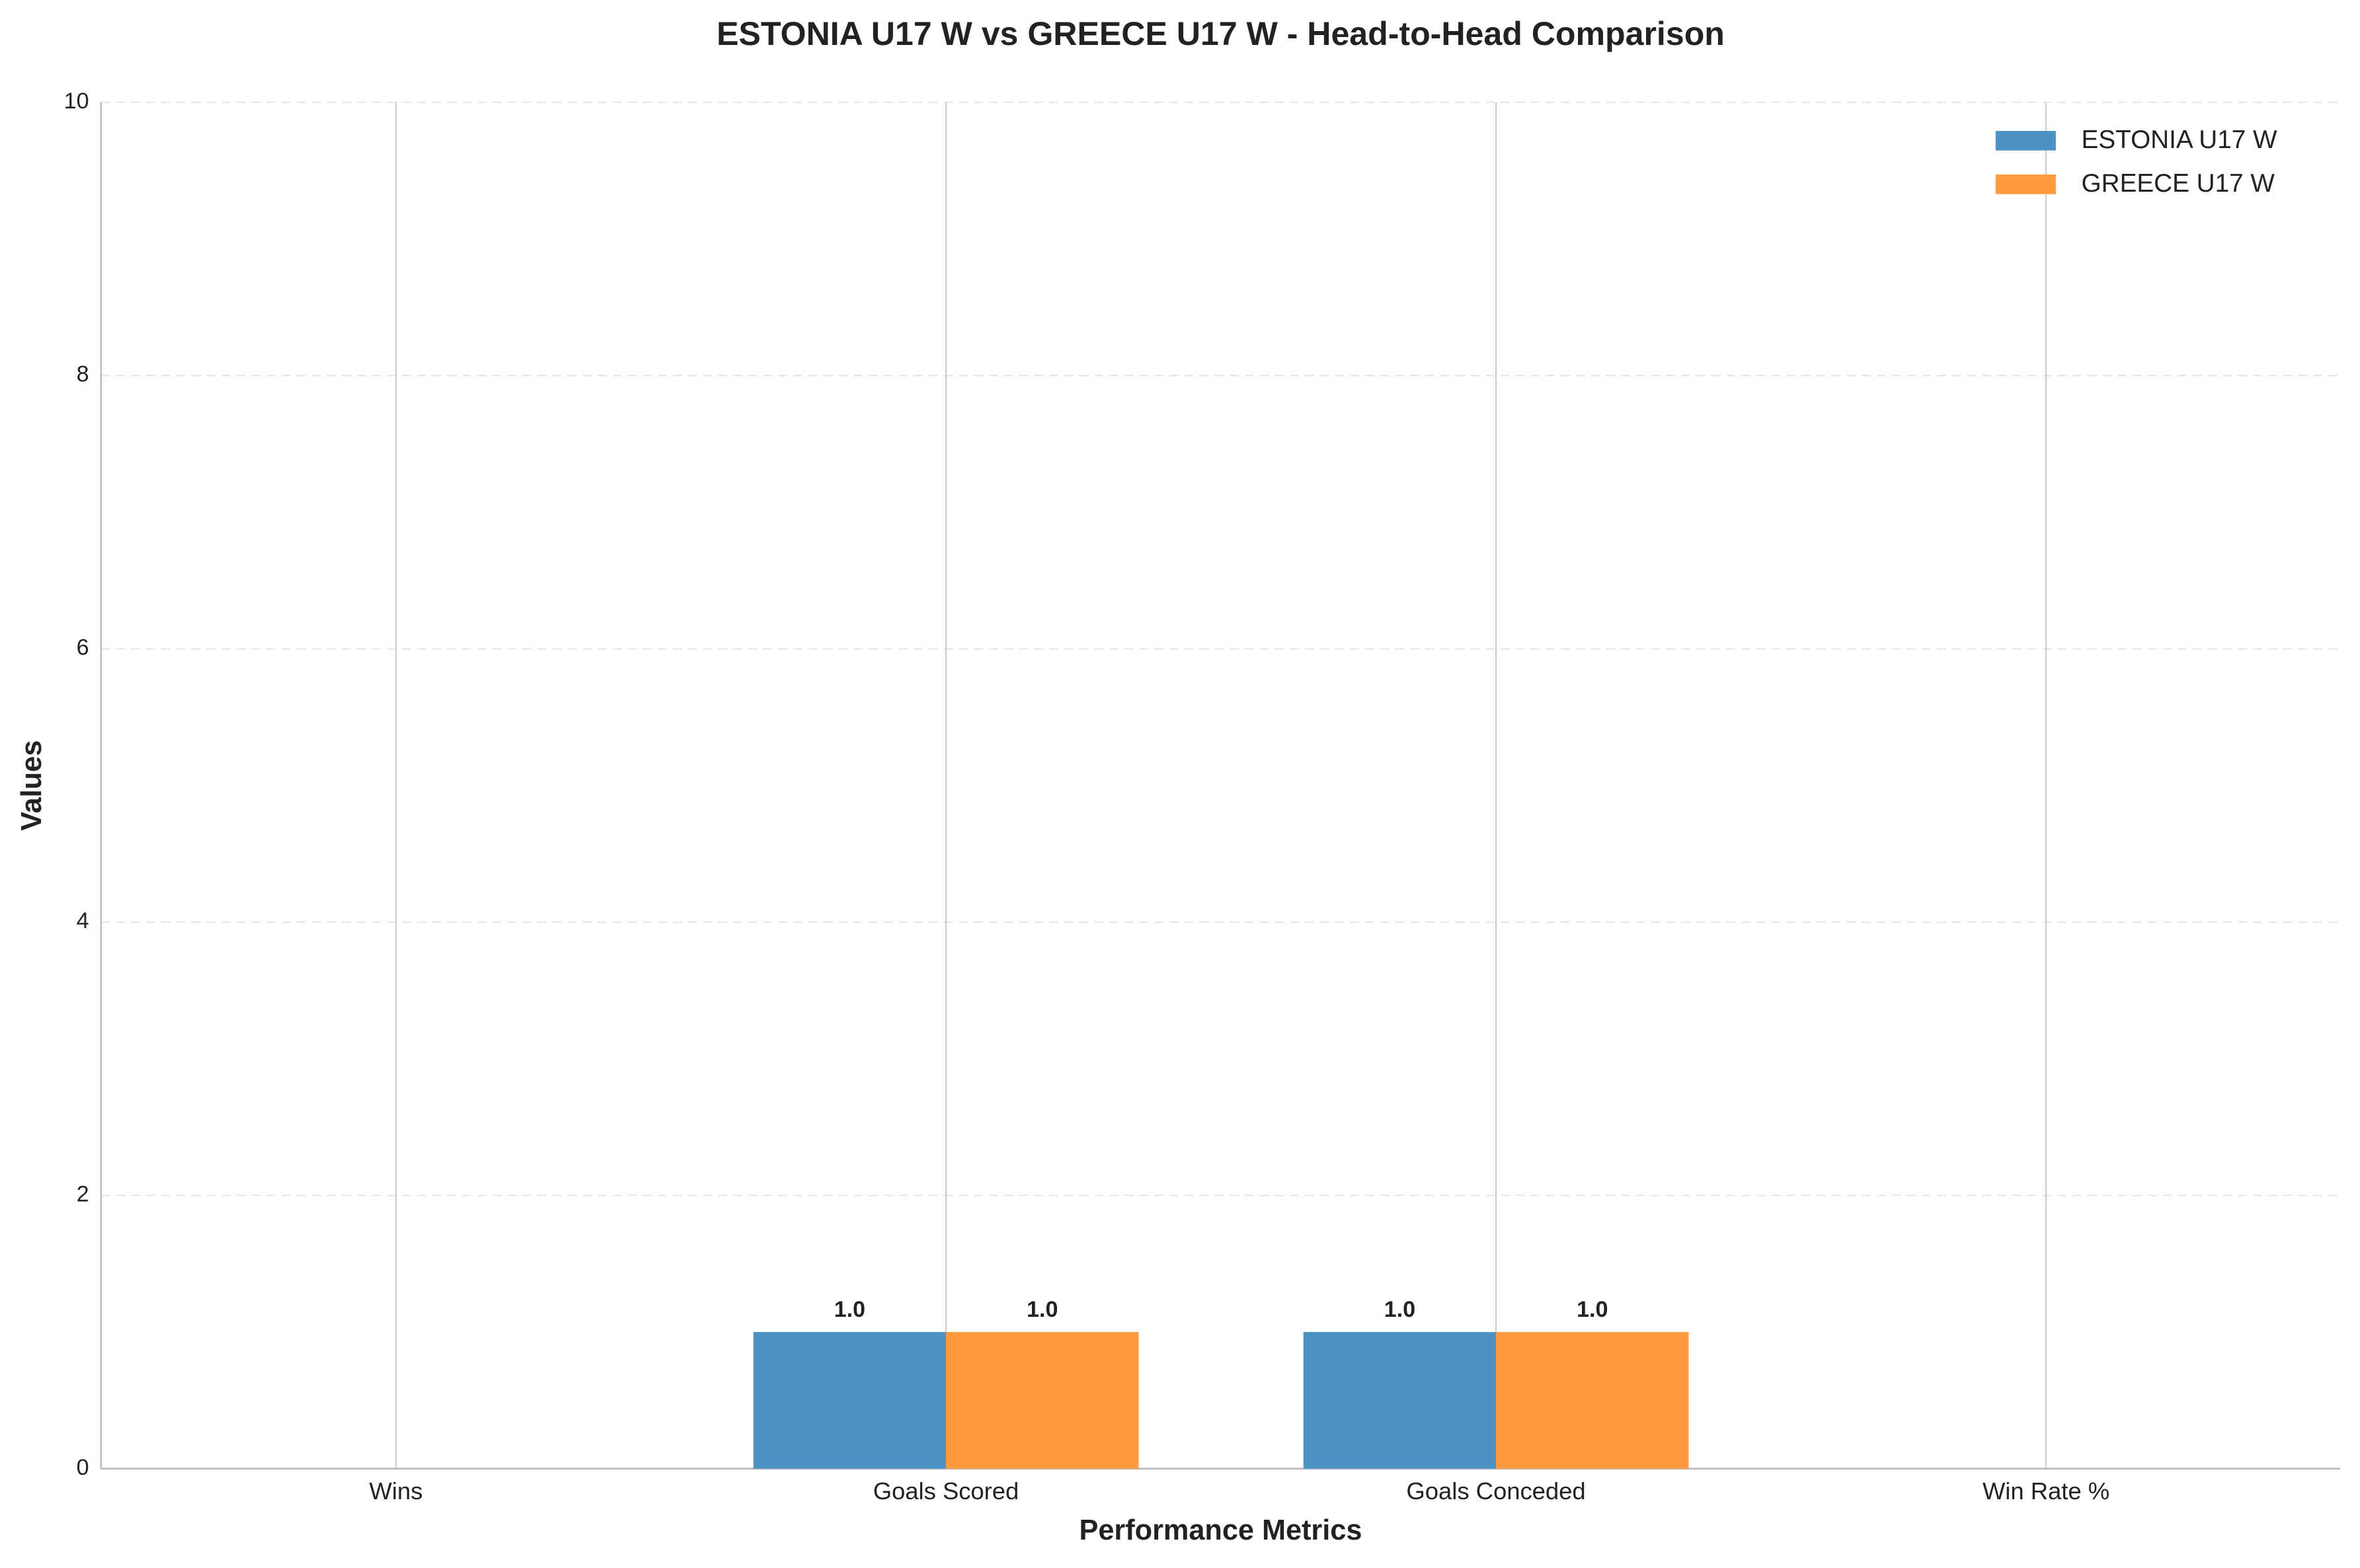 The image size is (2360, 1568). I want to click on legend-label: ESTONIA U17 W, so click(2179, 140).